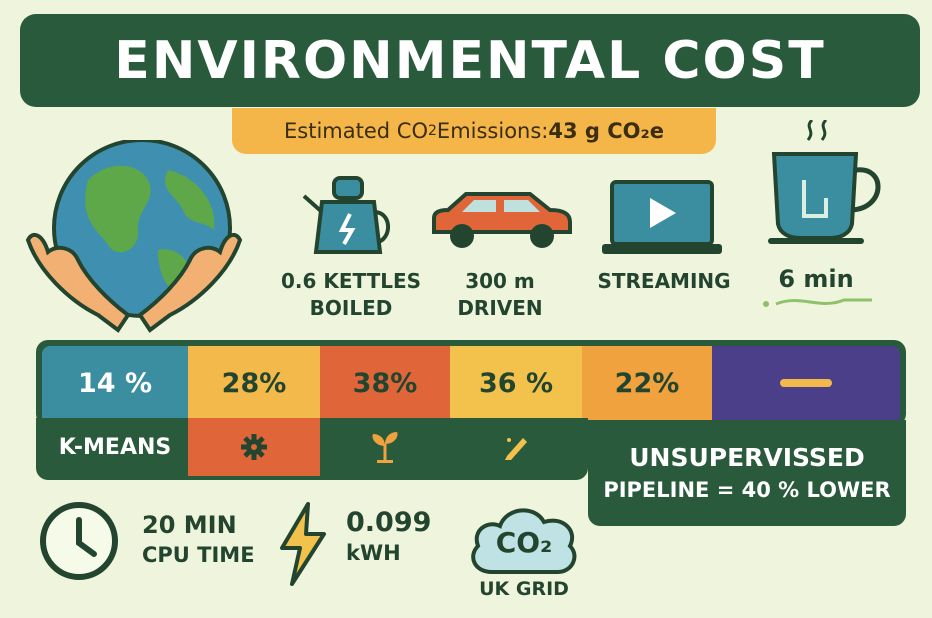 The width and height of the screenshot is (932, 618). I want to click on segment-2: 28%, so click(254, 383).